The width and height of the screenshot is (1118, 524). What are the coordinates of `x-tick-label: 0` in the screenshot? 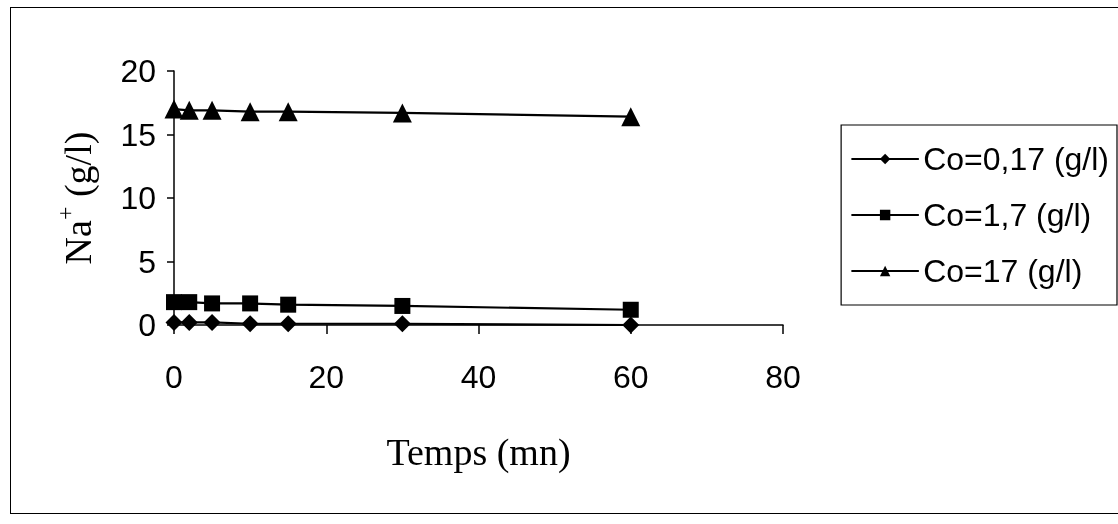 It's located at (174, 377).